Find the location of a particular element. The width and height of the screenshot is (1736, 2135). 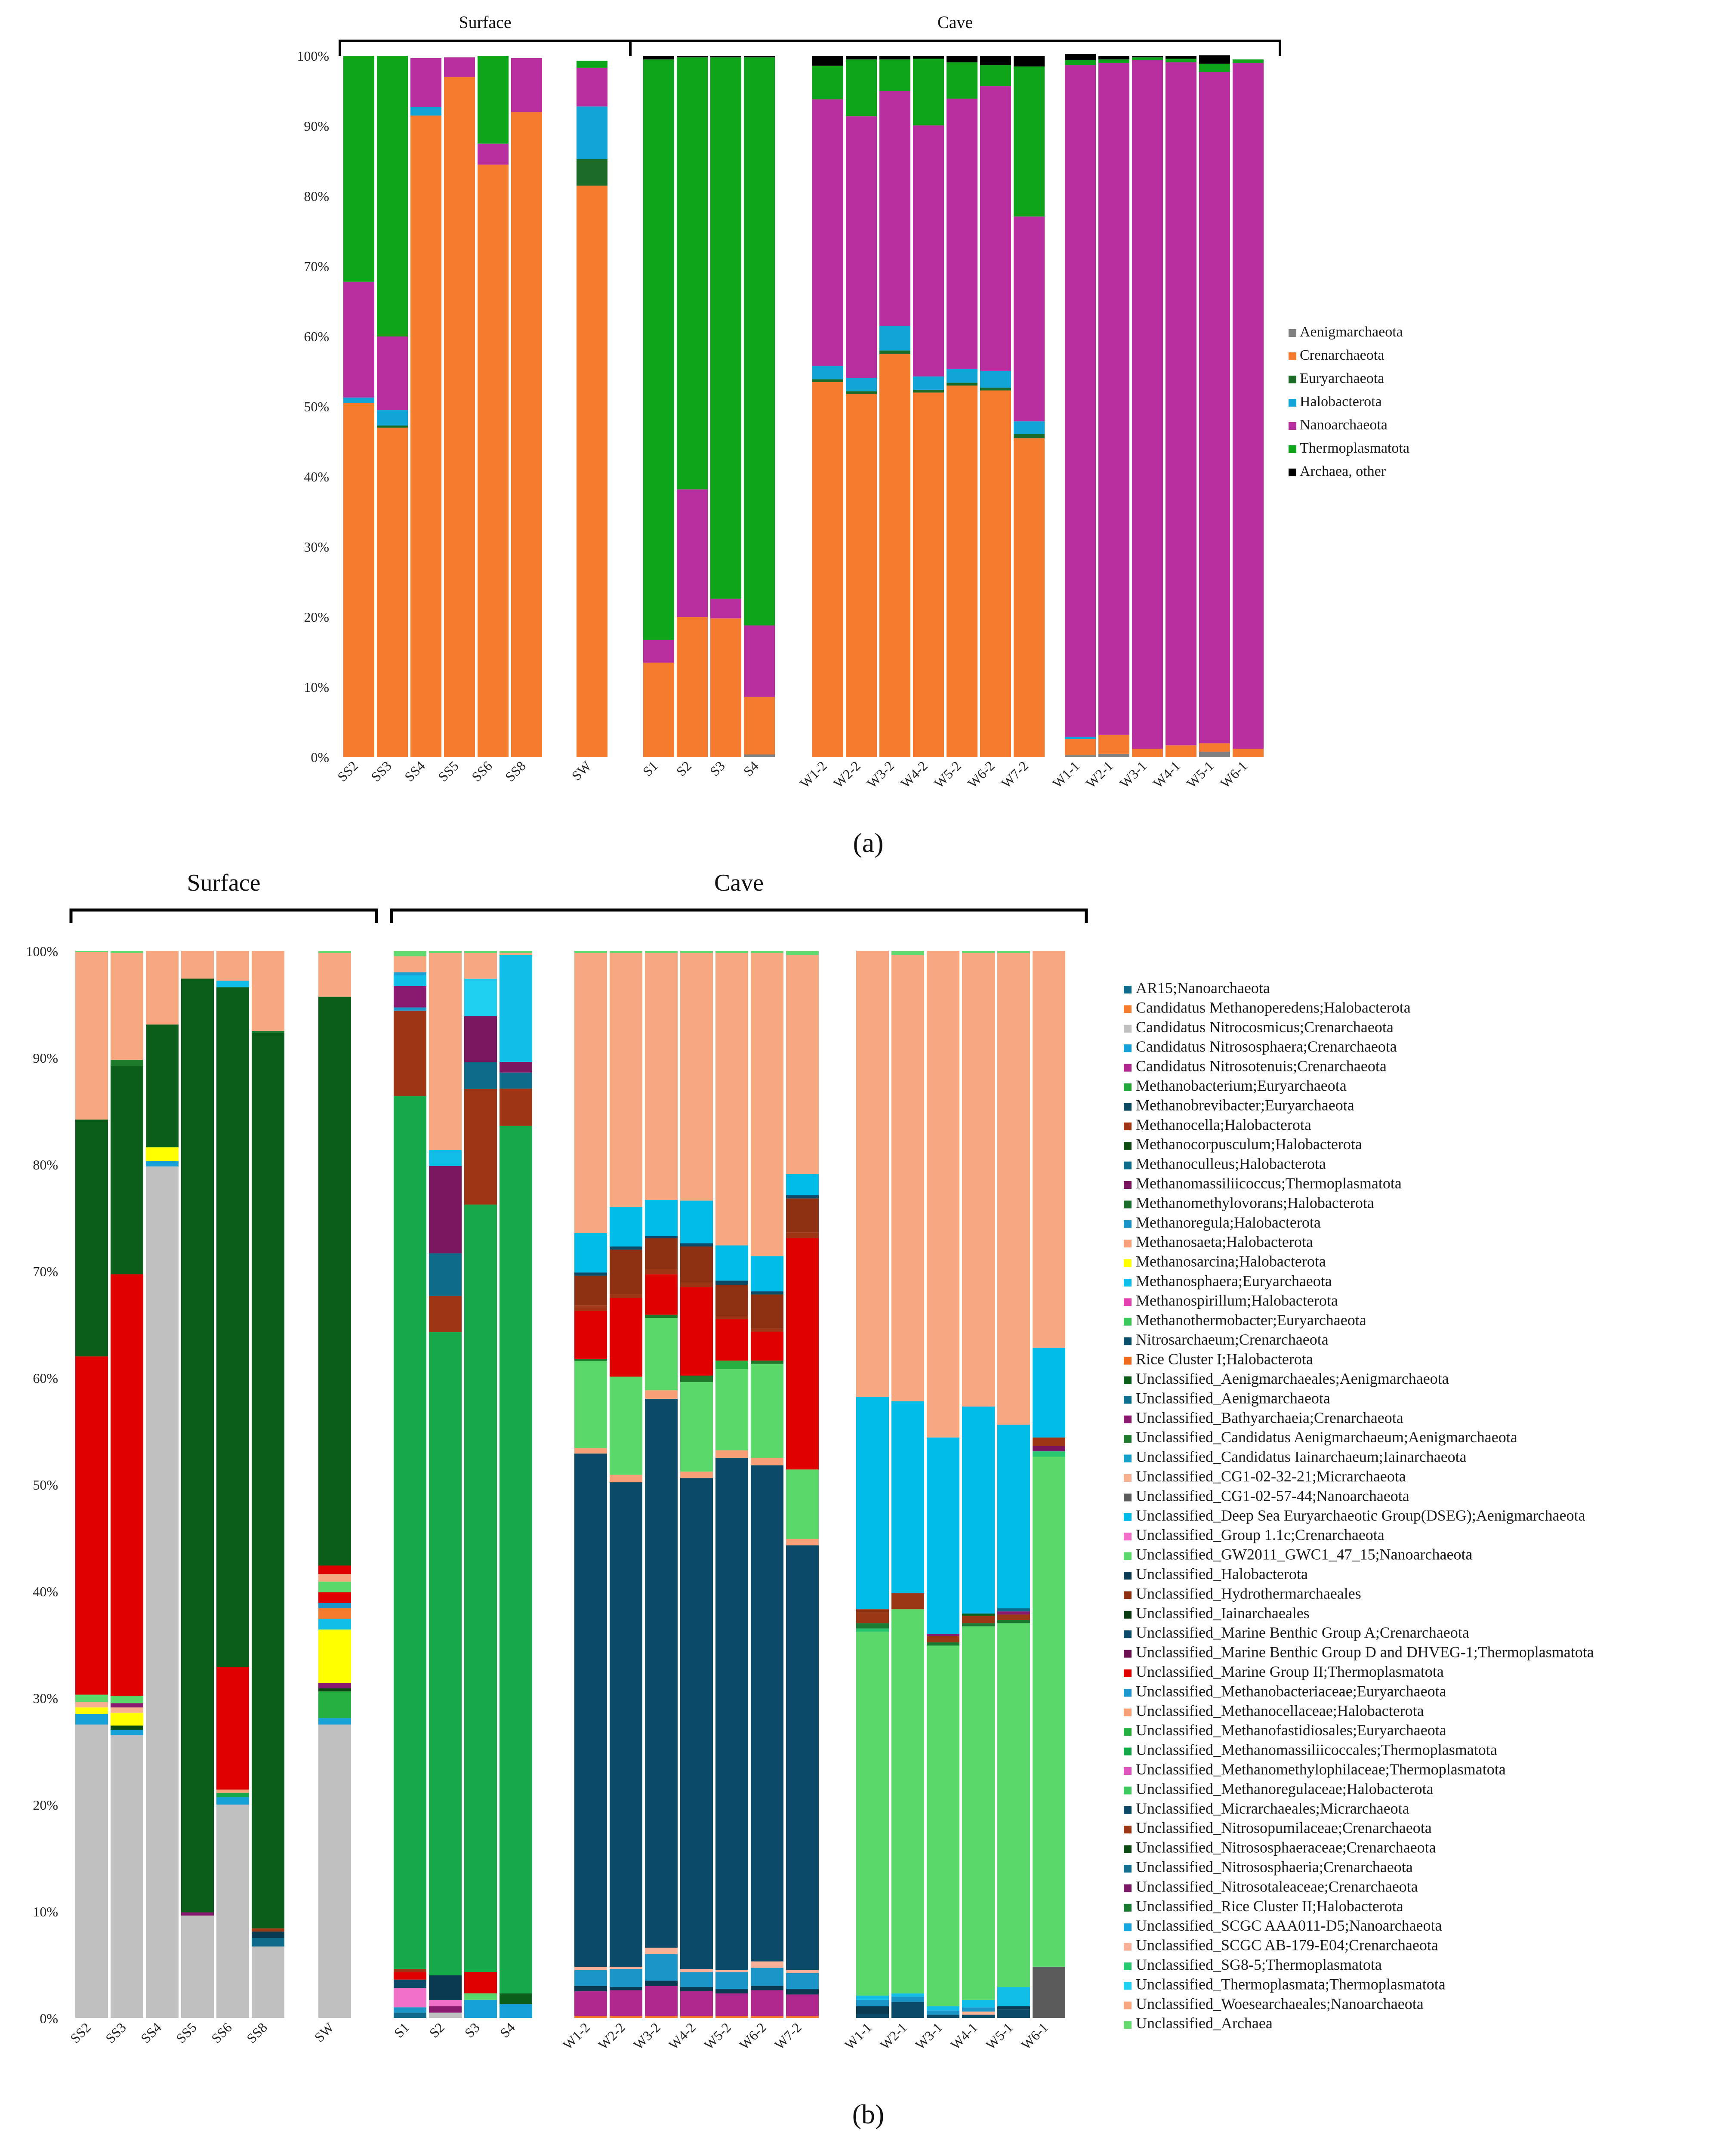

bar-segment-w2-2-thermoplasmatota is located at coordinates (862, 88).